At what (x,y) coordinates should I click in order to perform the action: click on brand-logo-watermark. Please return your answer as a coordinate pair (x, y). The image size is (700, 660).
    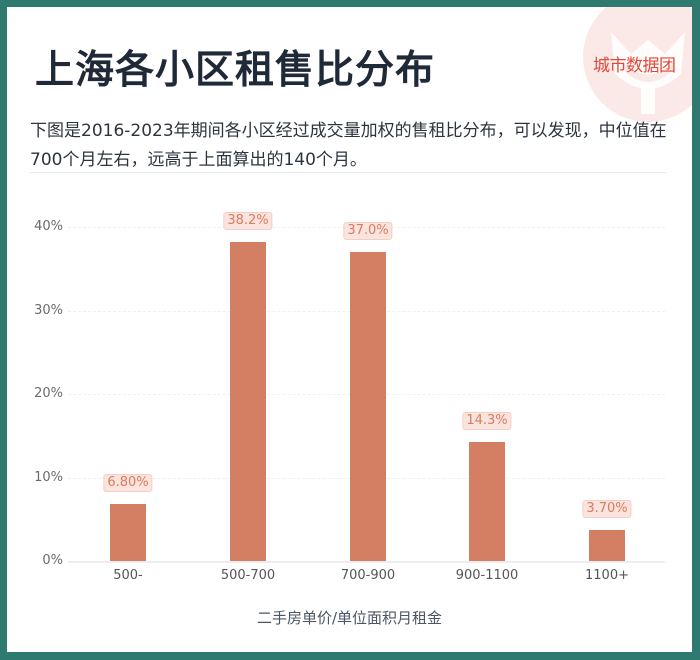
    Looking at the image, I should click on (637, 64).